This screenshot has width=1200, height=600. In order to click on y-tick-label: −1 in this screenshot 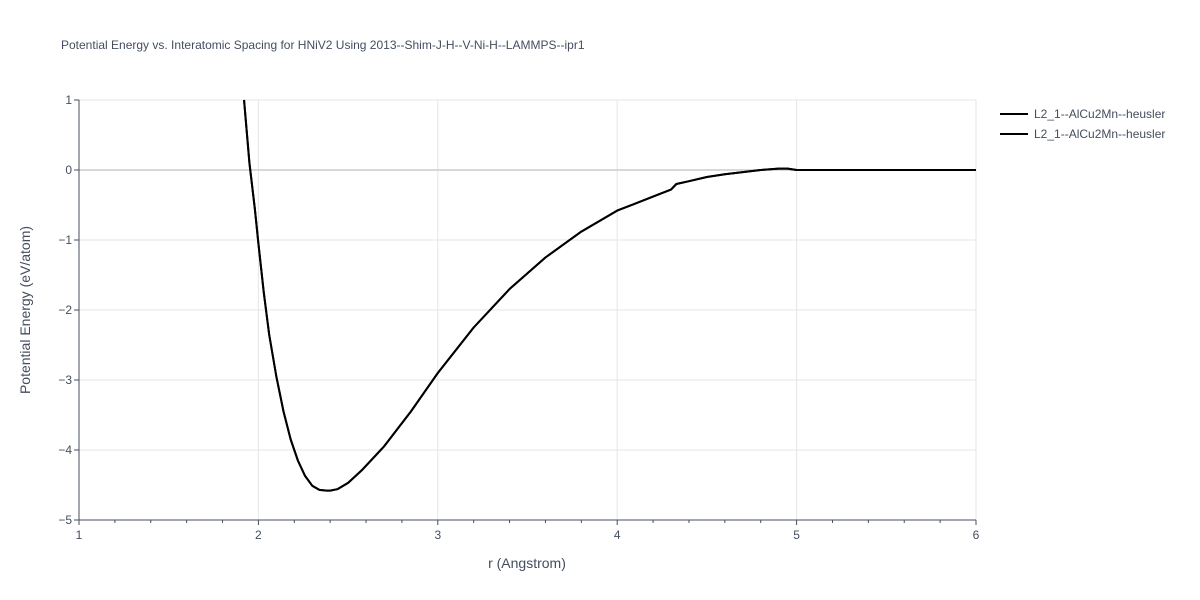, I will do `click(65, 240)`.